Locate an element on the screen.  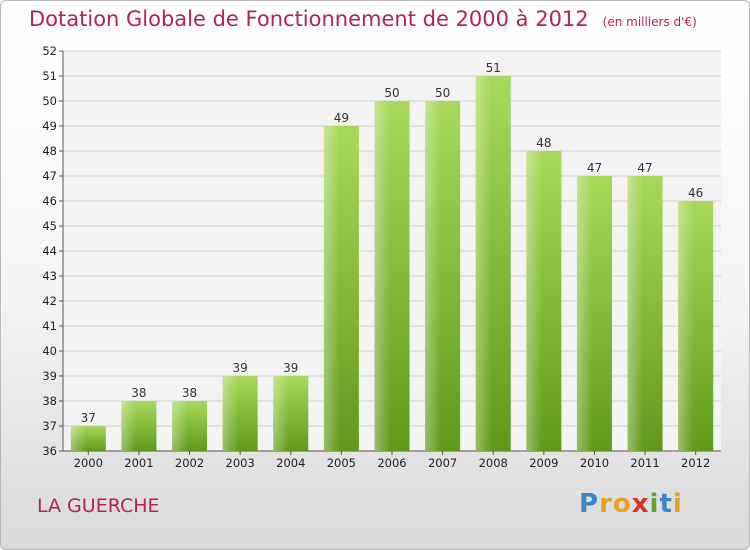
bar-highlight-2008 is located at coordinates (483, 263).